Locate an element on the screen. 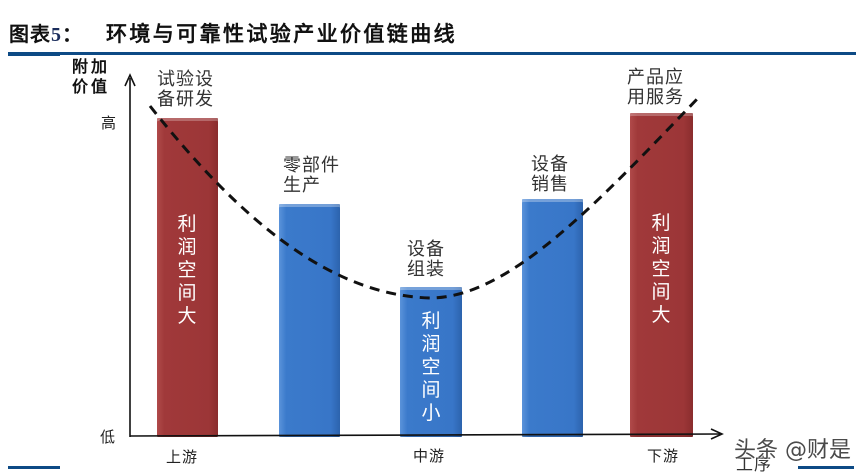  bar-label-application-service: 产品应 用服务 is located at coordinates (655, 88).